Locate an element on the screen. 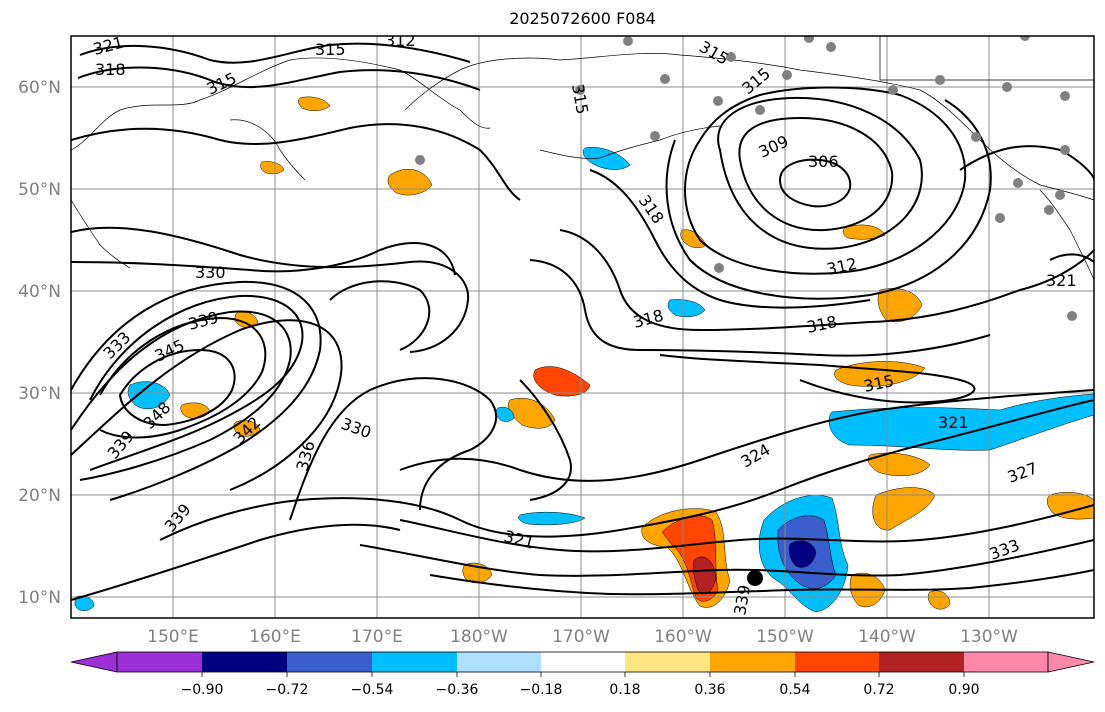  colorbar-extend-high is located at coordinates (1071, 662).